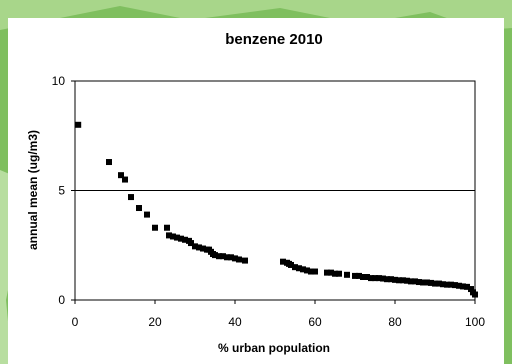 Image resolution: width=512 pixels, height=364 pixels. I want to click on background-pale-patch, so click(7, 267).